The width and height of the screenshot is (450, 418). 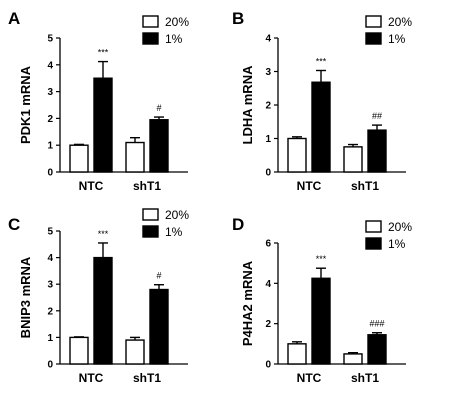 I want to click on y-axis-label: P4HA2 mRNA, so click(x=247, y=303).